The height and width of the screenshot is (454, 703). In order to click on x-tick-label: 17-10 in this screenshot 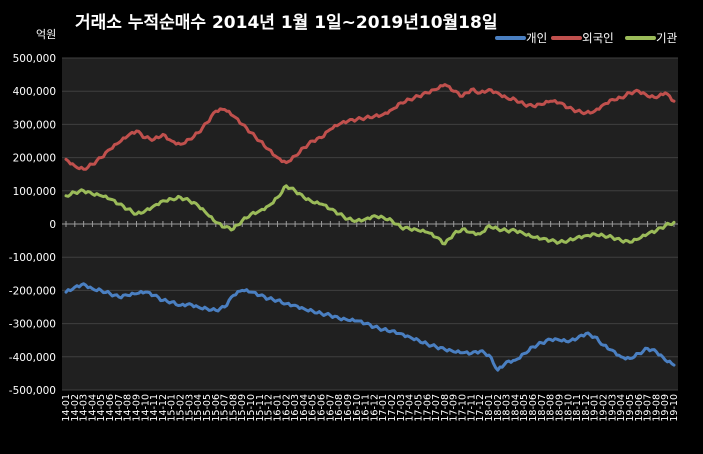, I will do `click(463, 408)`.